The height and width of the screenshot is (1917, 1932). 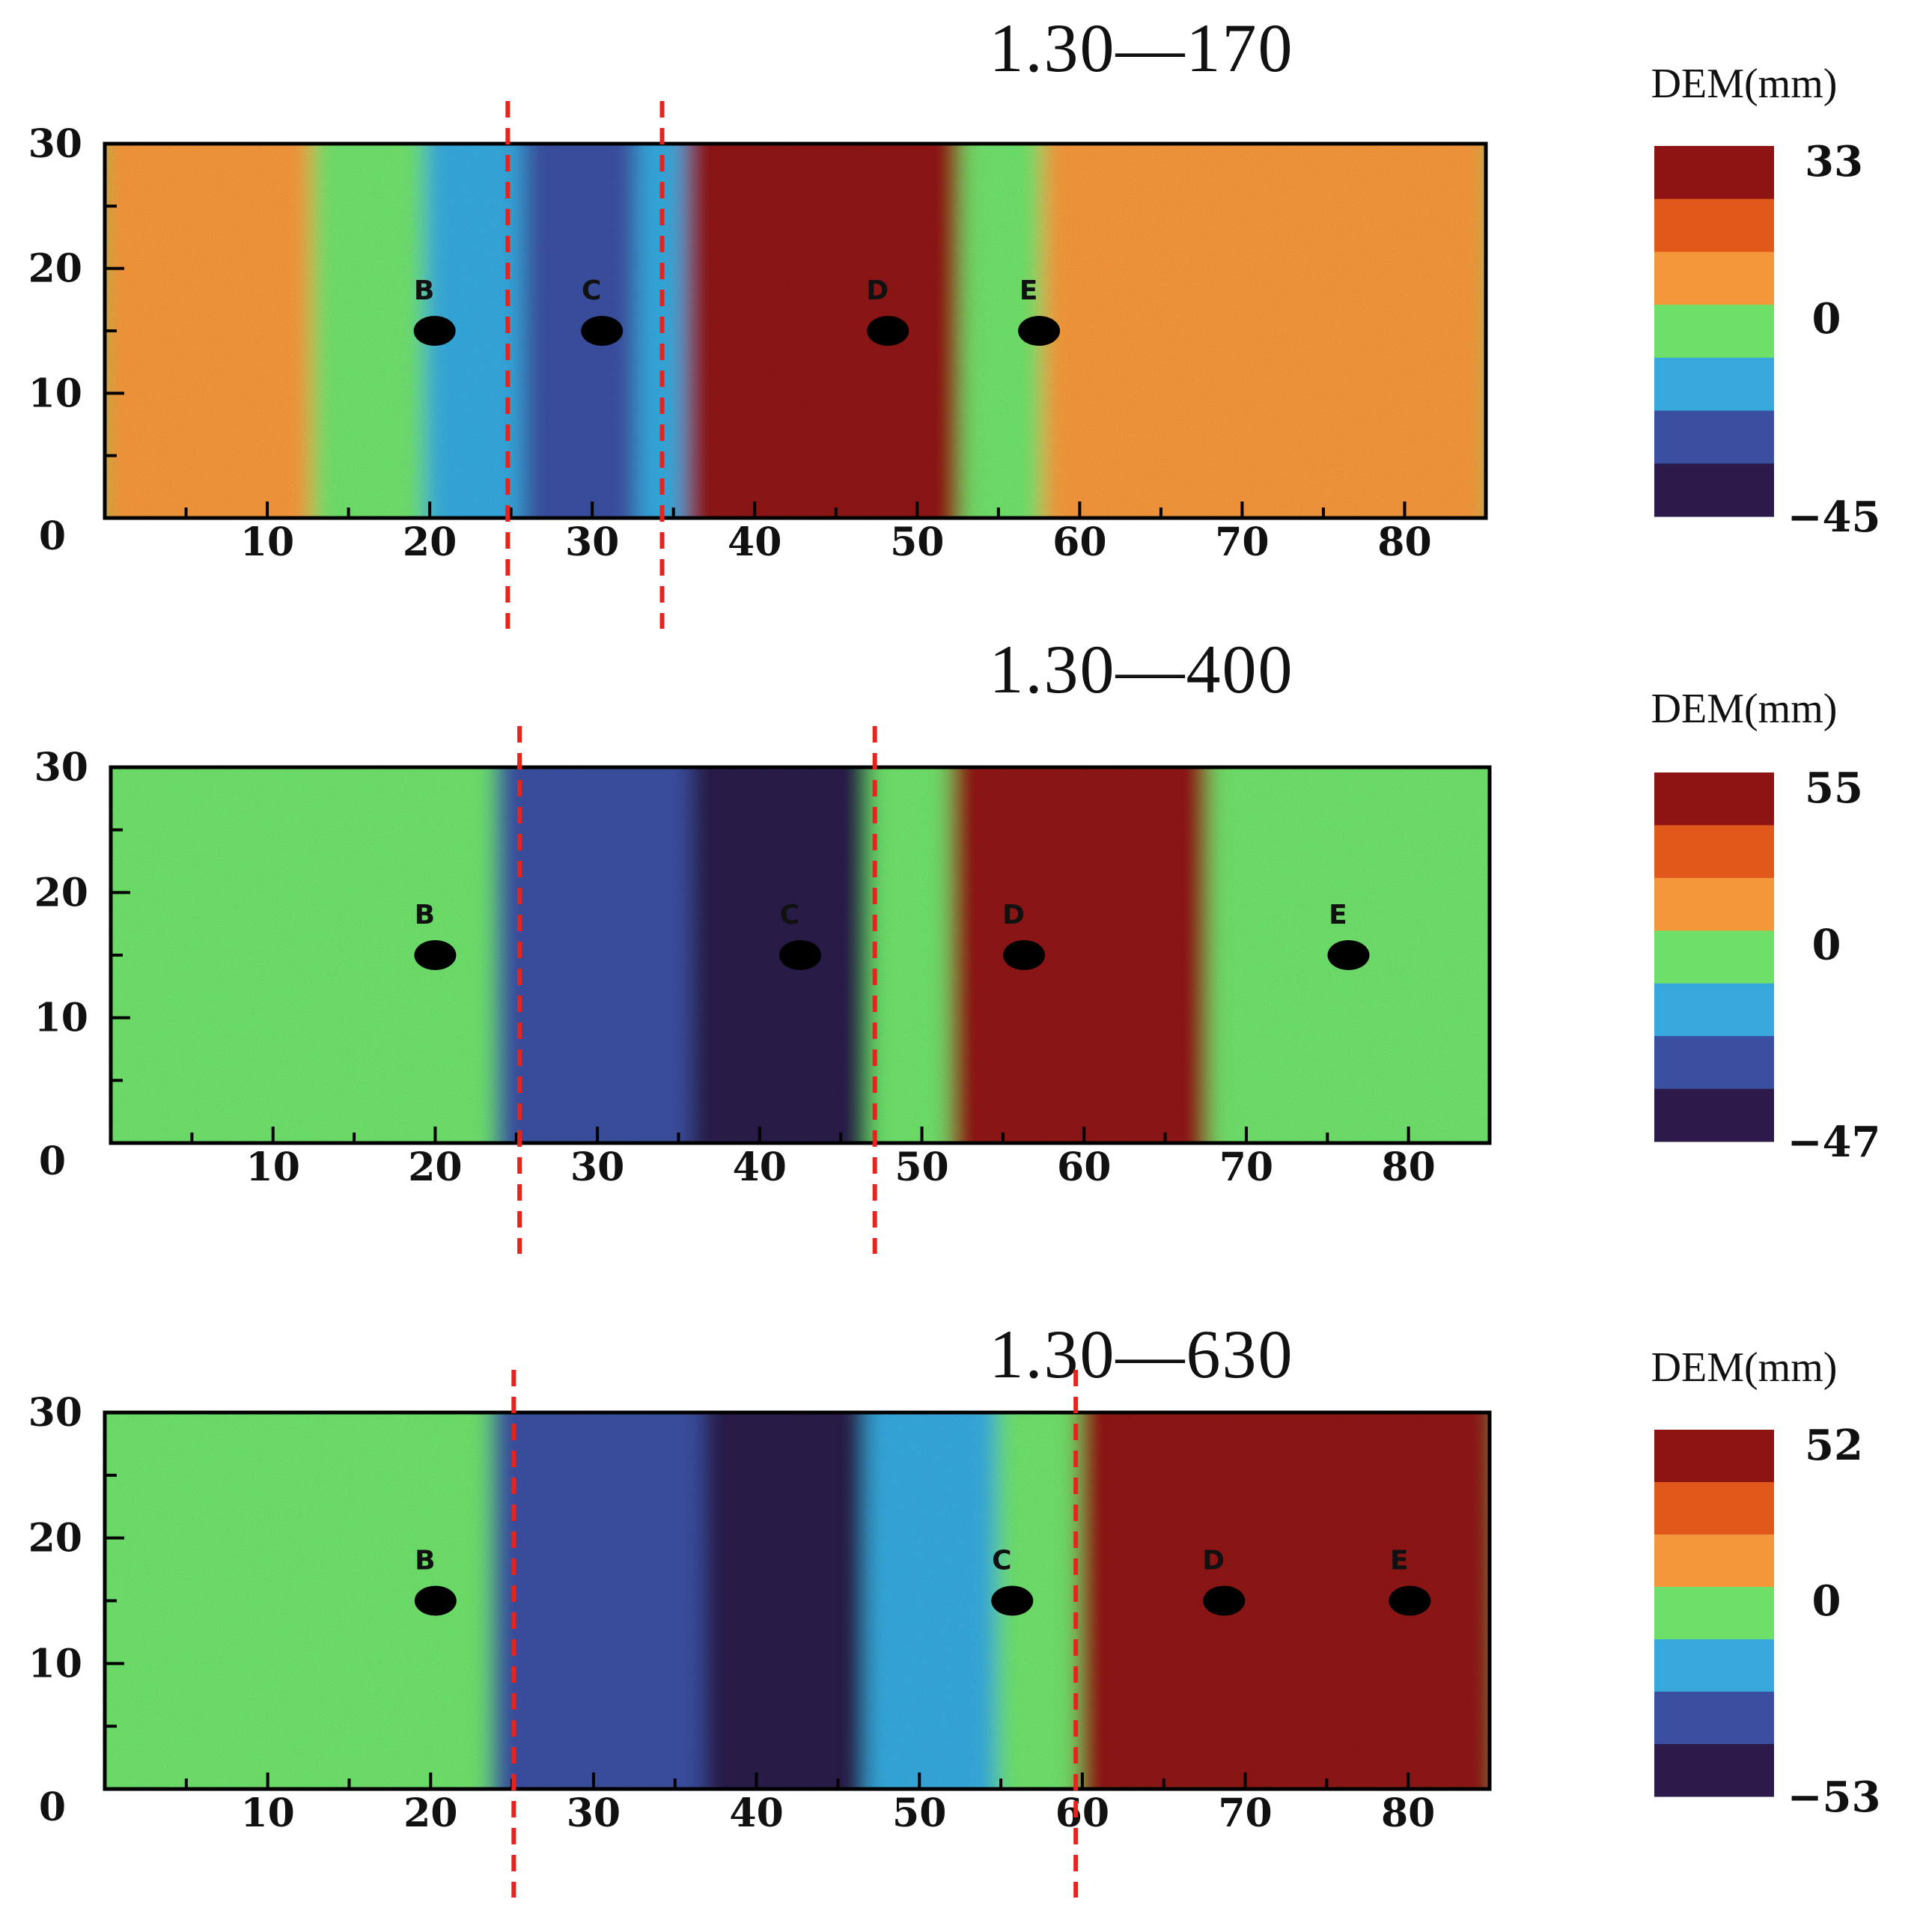 I want to click on colorbar-max-label: 33, so click(x=1834, y=161).